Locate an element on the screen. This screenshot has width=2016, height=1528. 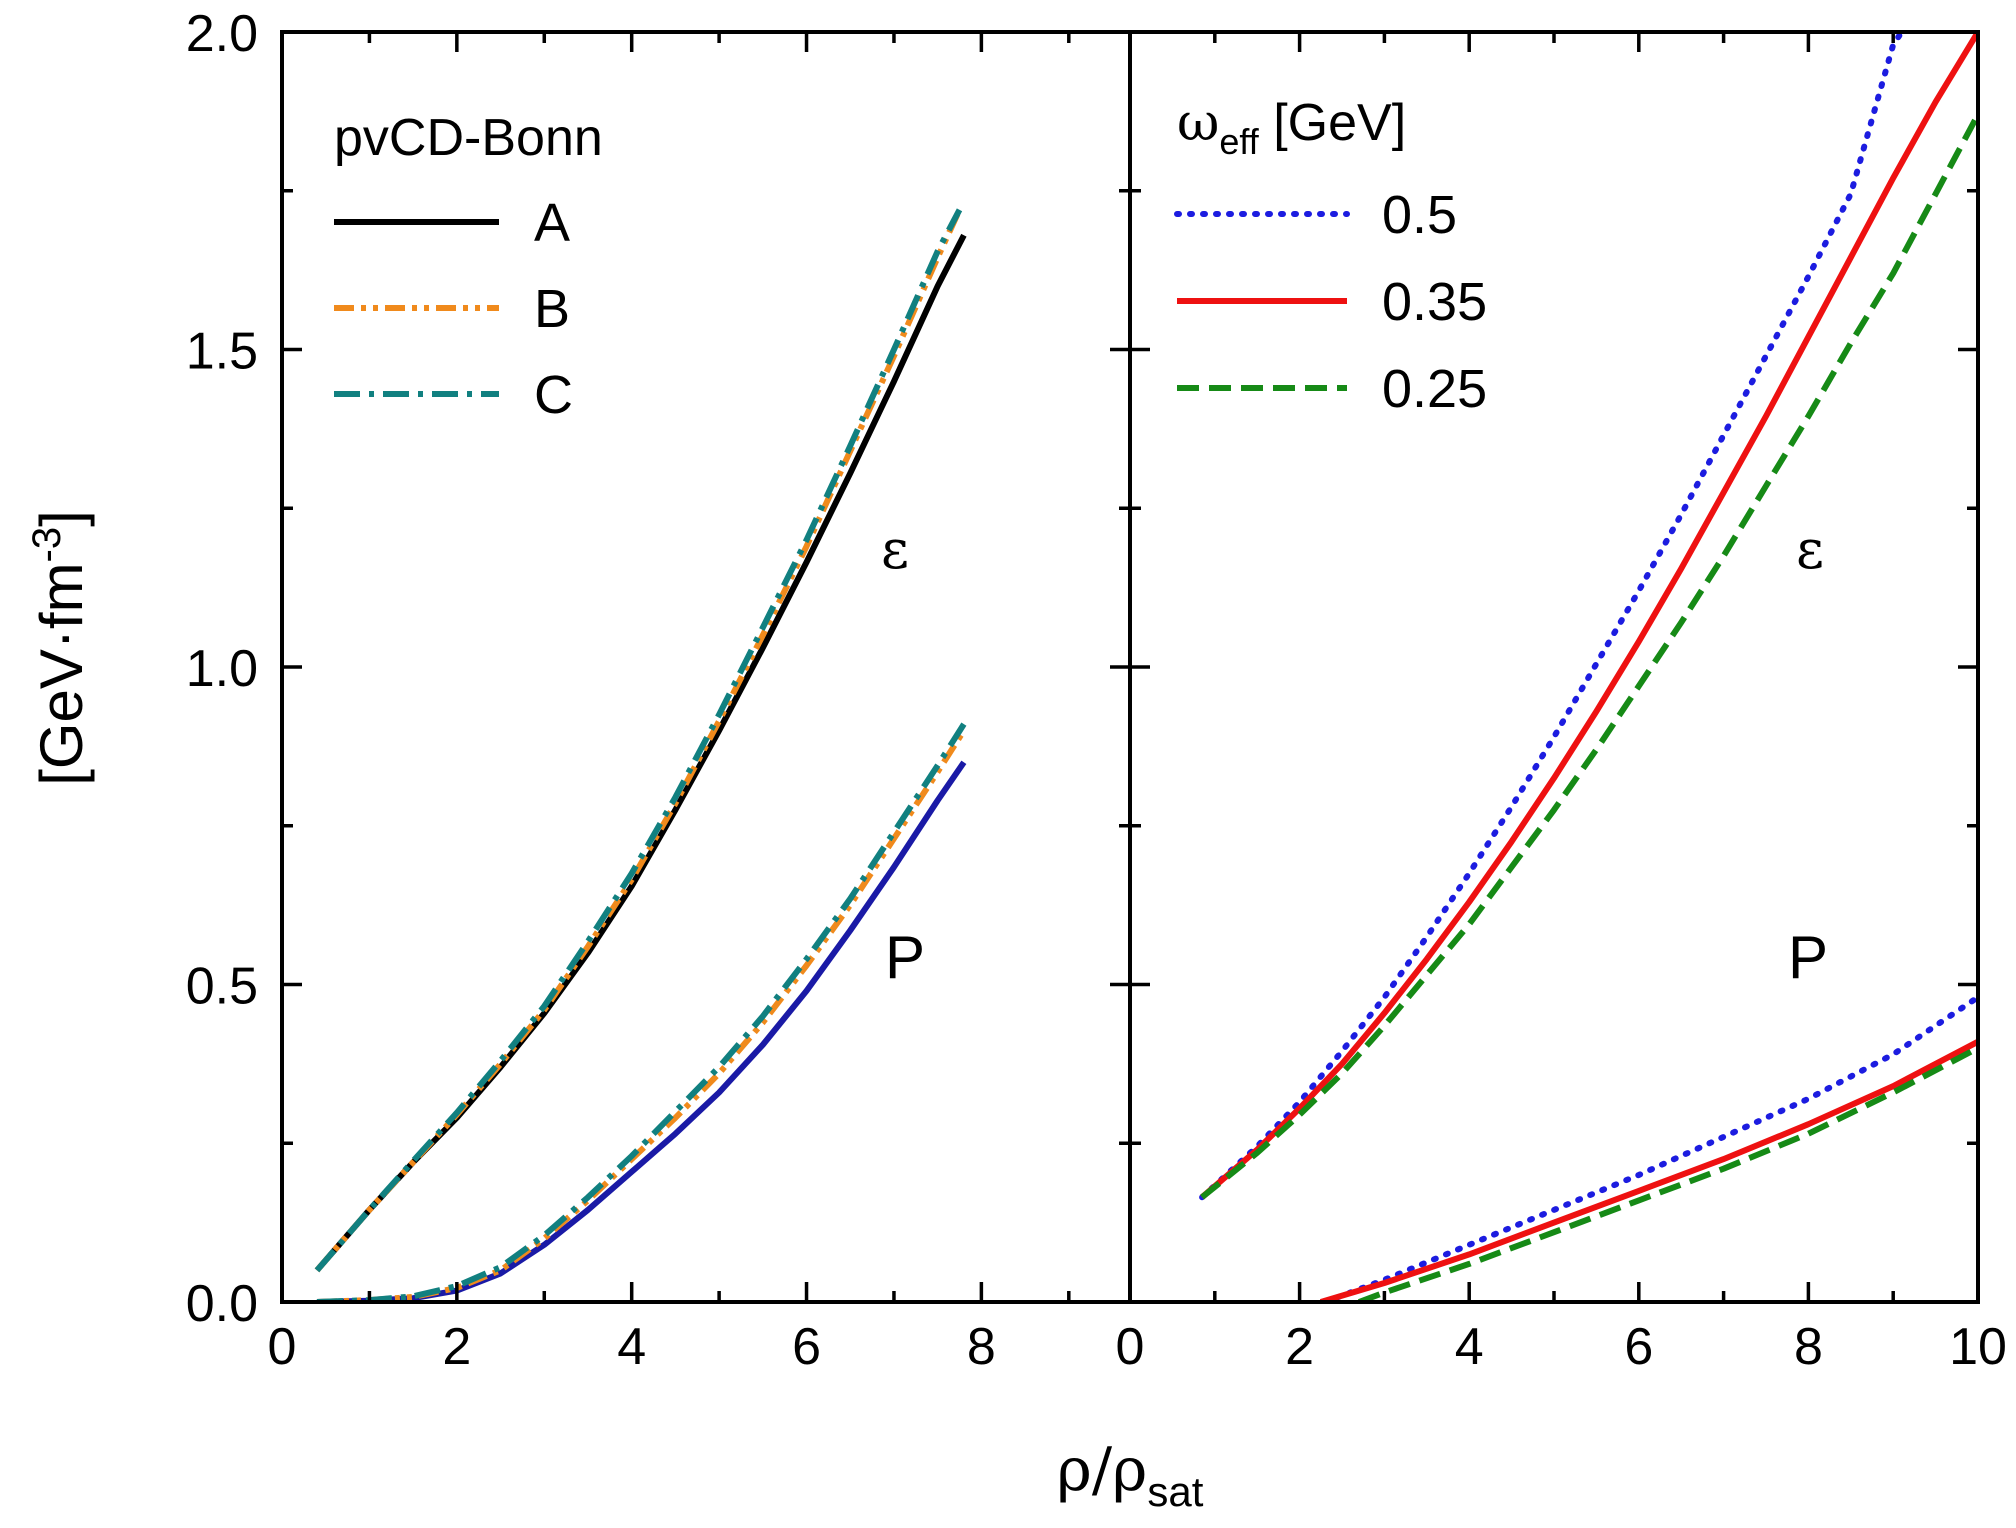
panel-2-xtick-label: 10 is located at coordinates (1978, 1347).